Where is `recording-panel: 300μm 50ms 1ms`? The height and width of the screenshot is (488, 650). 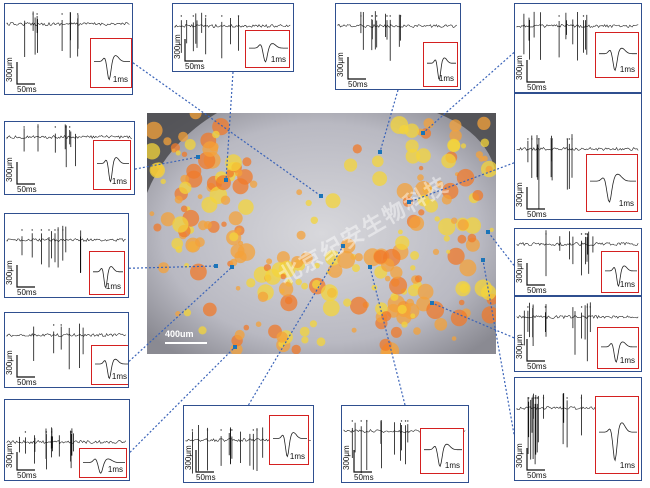
recording-panel: 300μm 50ms 1ms is located at coordinates (578, 262).